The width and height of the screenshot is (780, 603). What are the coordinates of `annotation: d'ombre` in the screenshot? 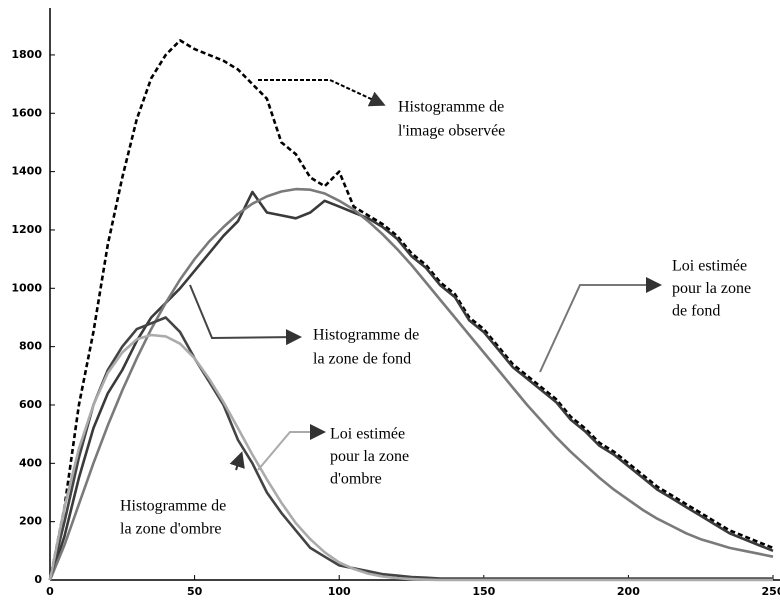 It's located at (356, 479).